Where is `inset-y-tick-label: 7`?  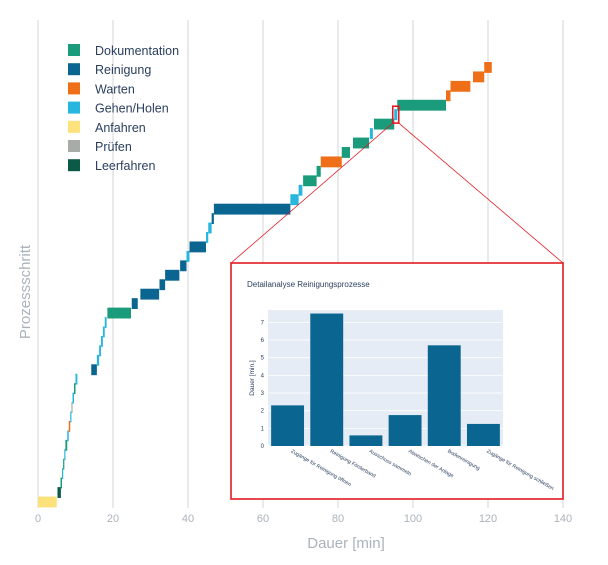 inset-y-tick-label: 7 is located at coordinates (263, 323).